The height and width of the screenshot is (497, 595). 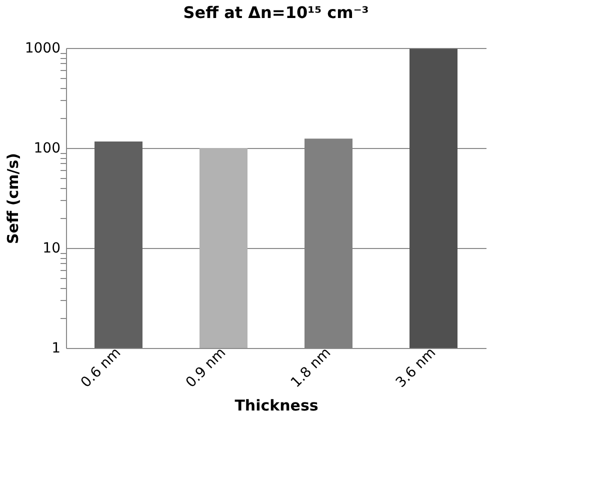 I want to click on y-axis-title: Seff (cm/s), so click(x=13, y=198).